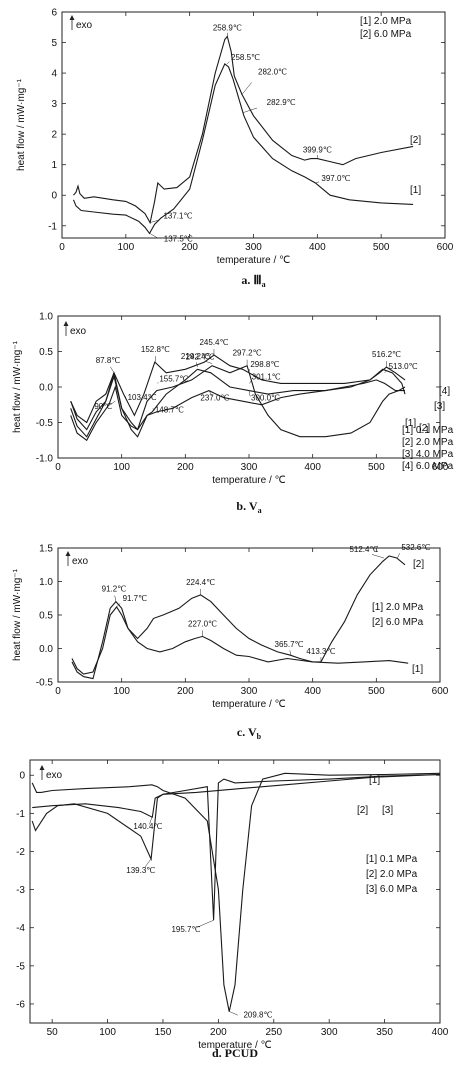  I want to click on y-tick-label: 0.0, so click(46, 388).